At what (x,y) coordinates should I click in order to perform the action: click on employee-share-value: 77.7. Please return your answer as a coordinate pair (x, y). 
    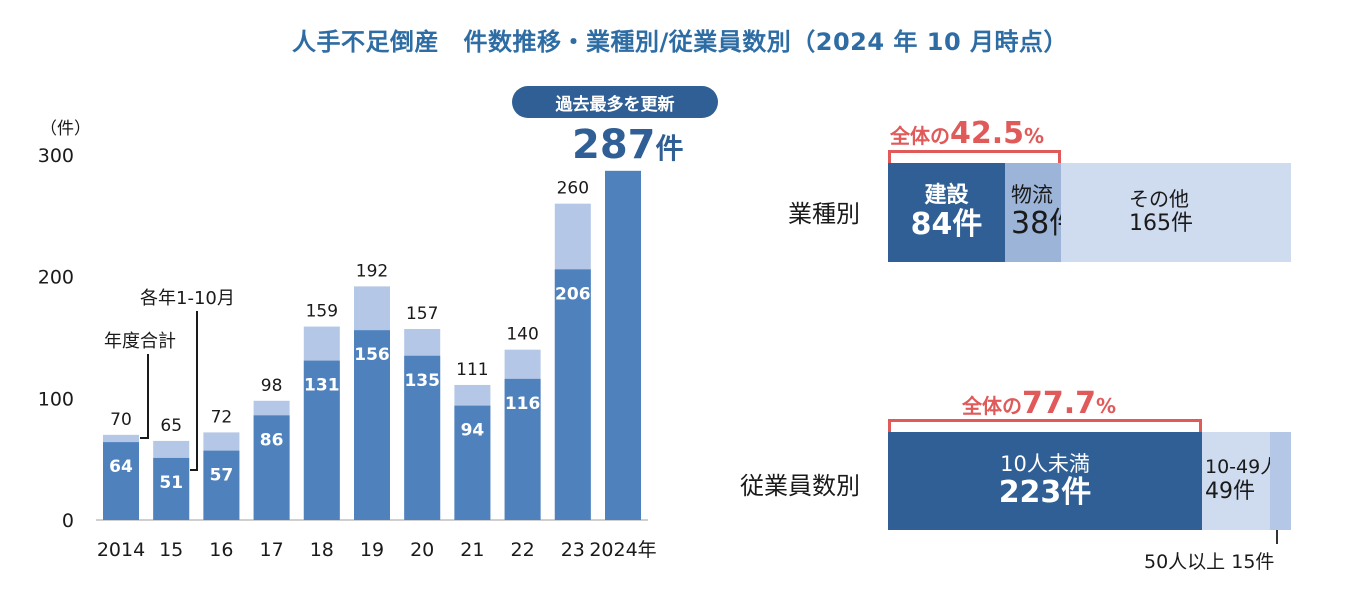
    Looking at the image, I should click on (1059, 403).